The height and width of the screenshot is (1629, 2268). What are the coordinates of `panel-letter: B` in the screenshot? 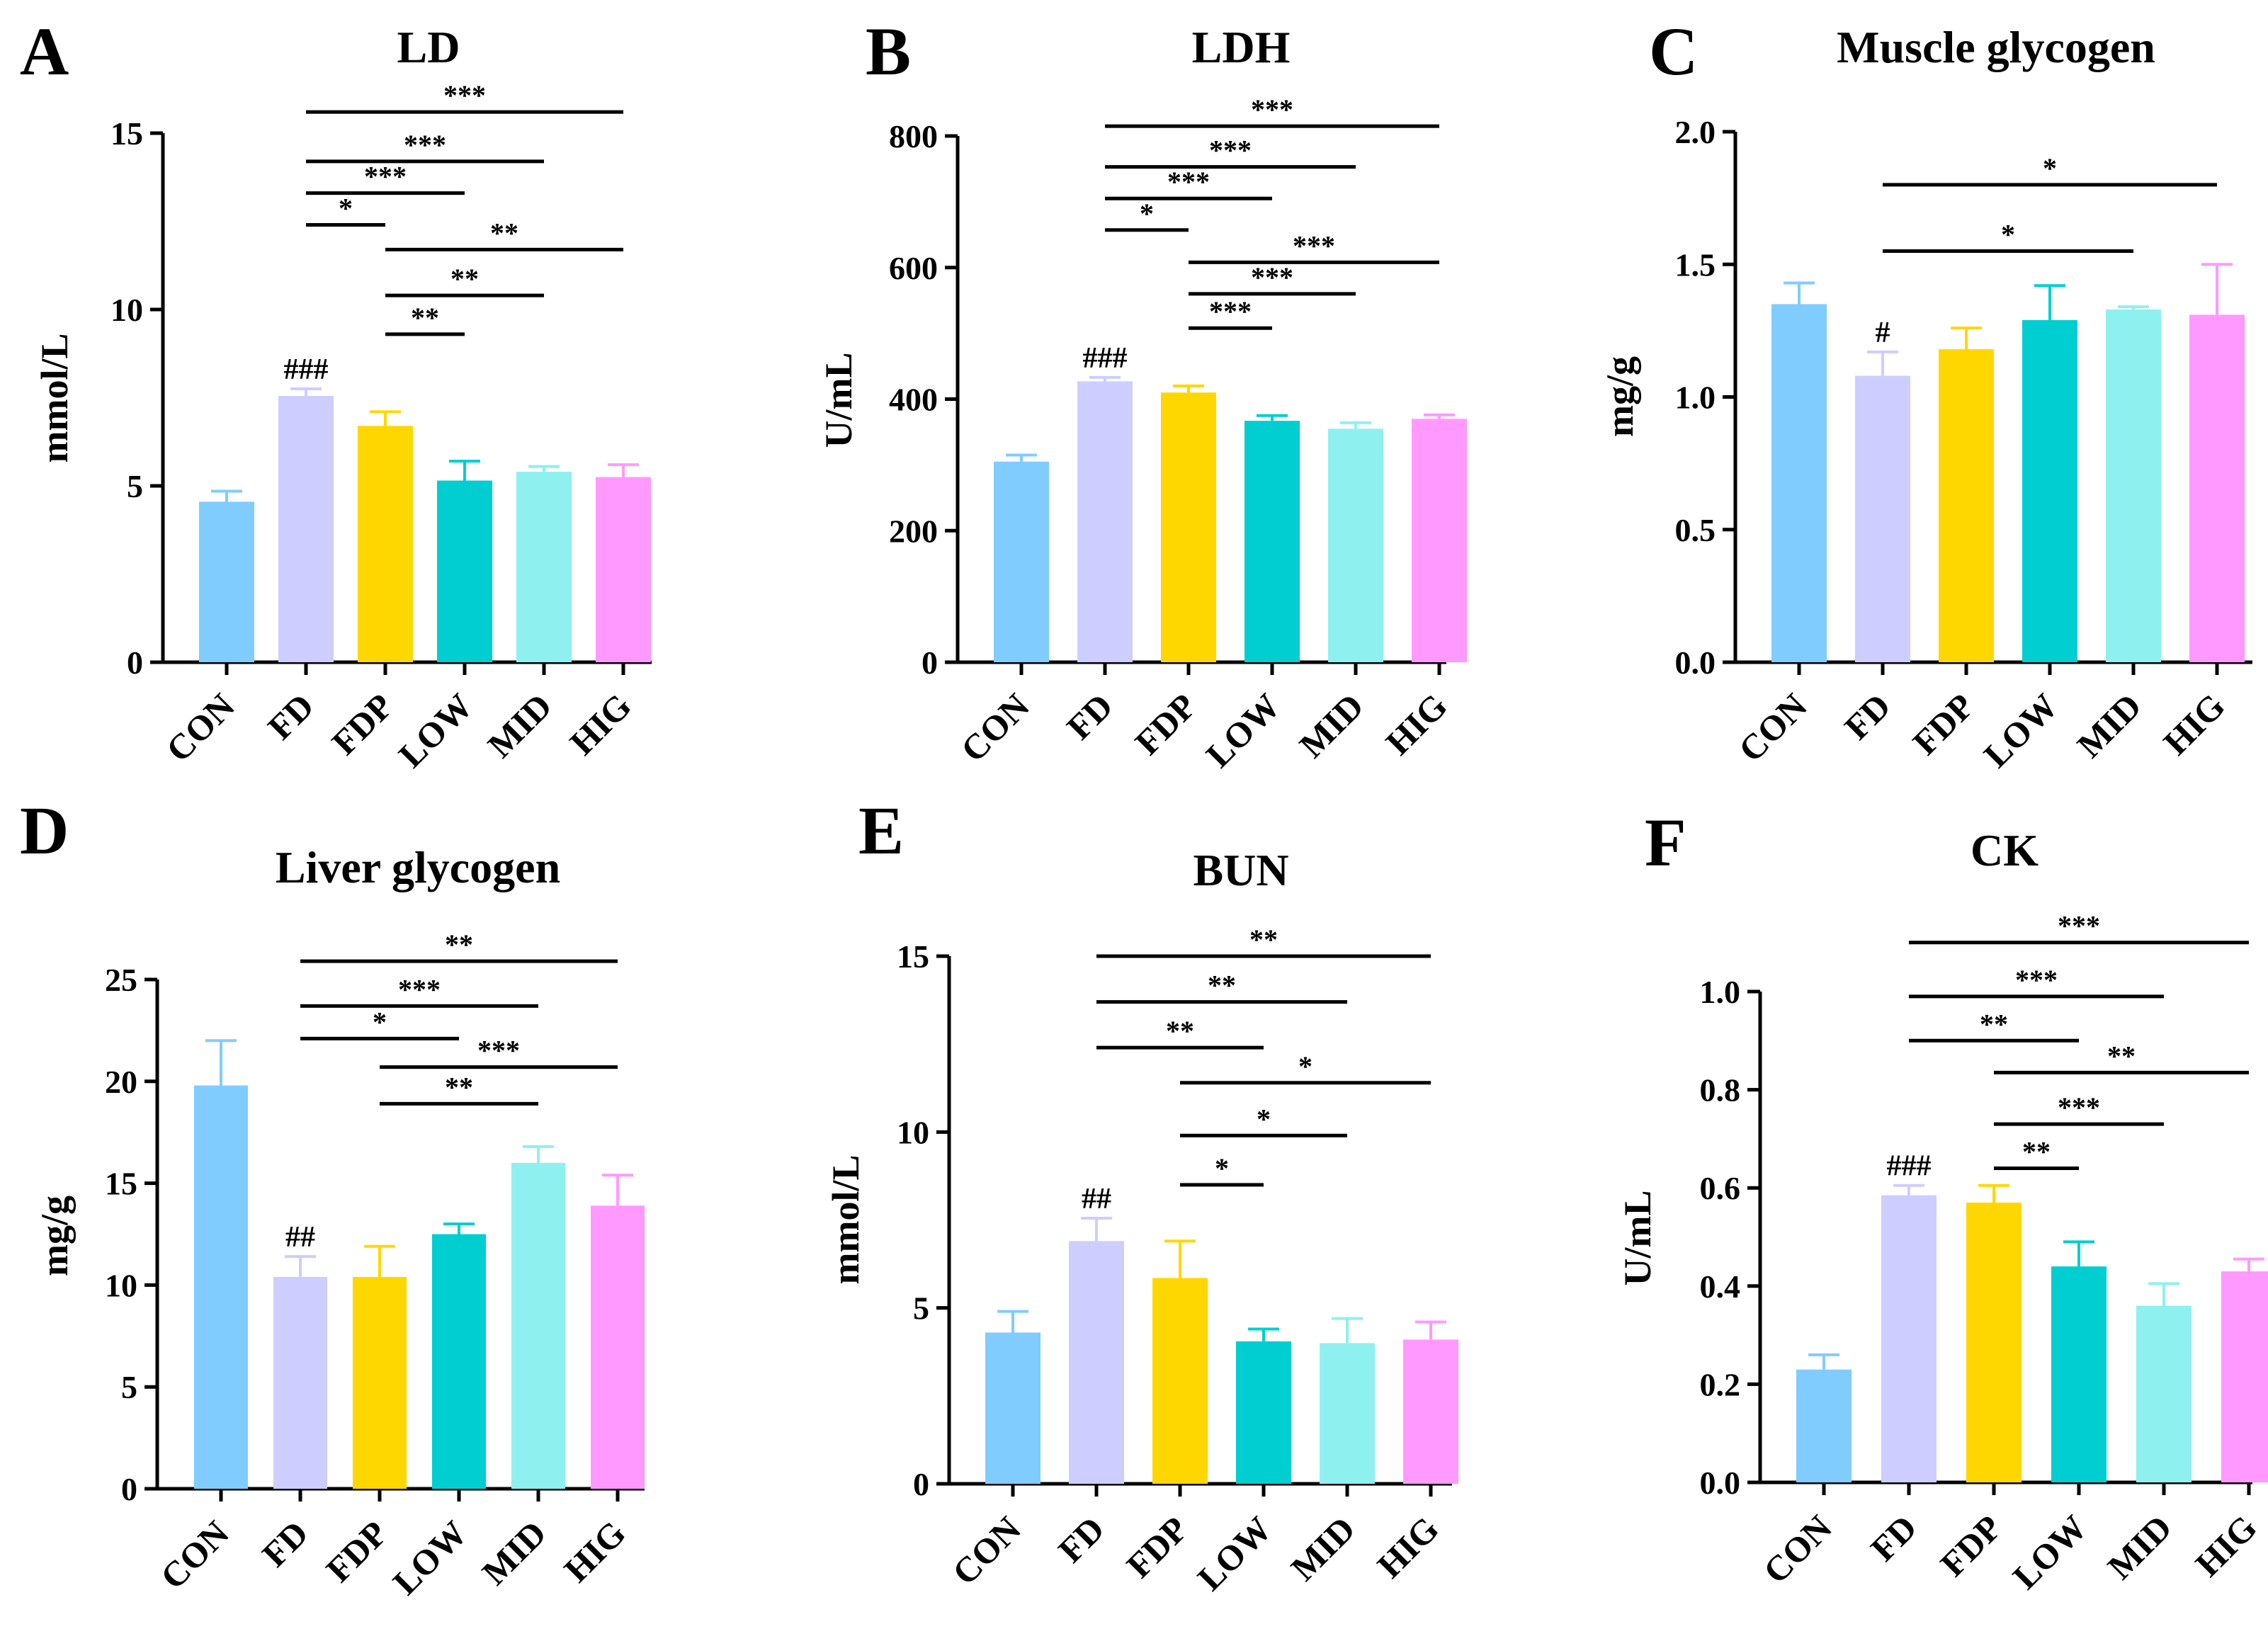 It's located at (888, 51).